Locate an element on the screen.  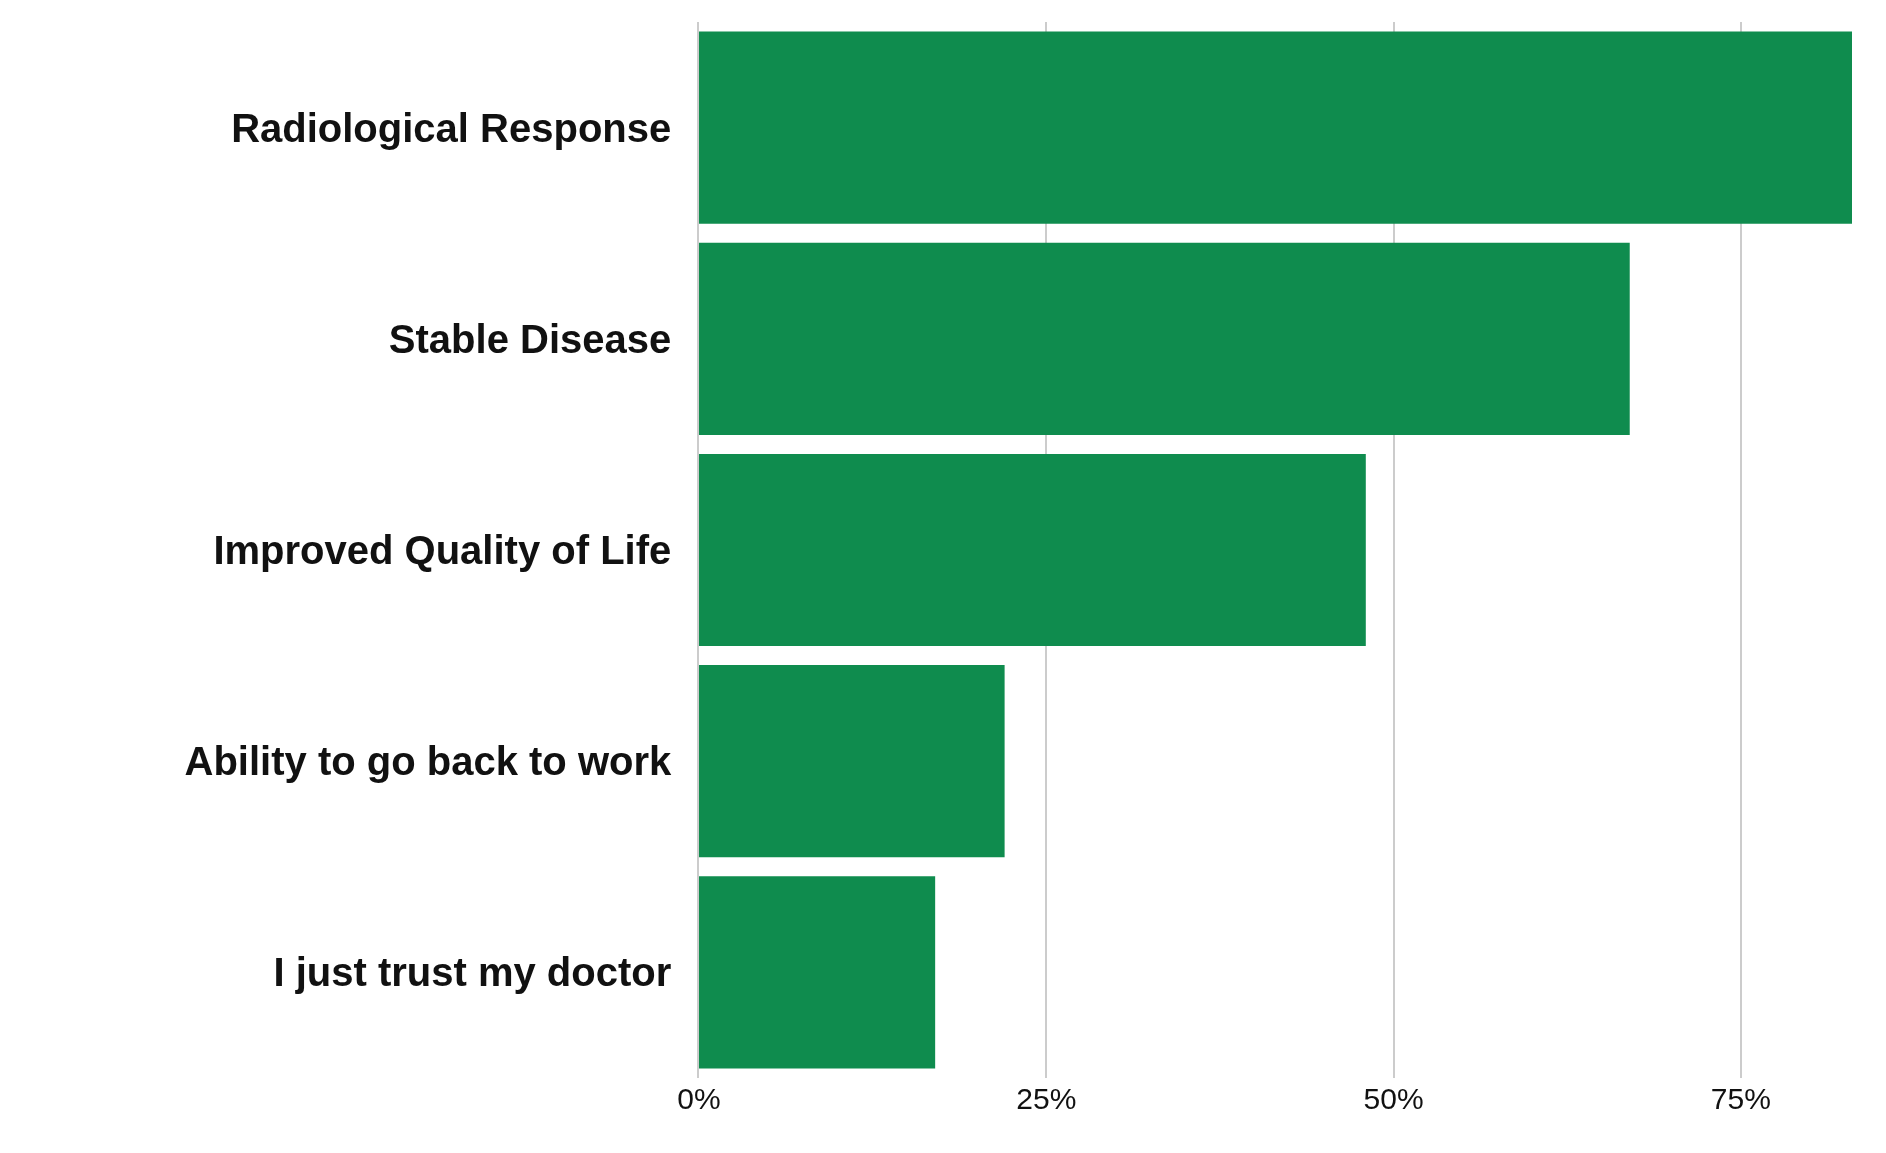
y-tick-label: Stable Disease is located at coordinates (530, 338).